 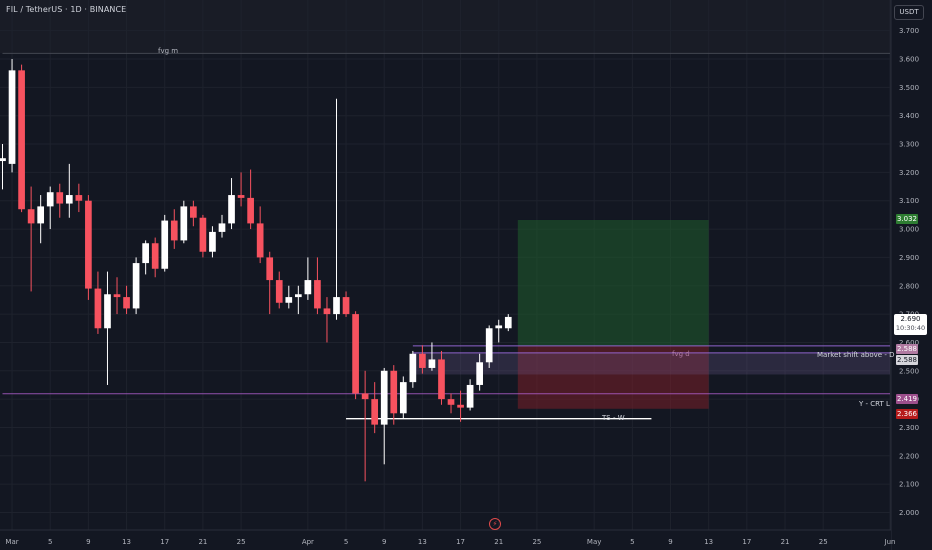 What do you see at coordinates (856, 355) in the screenshot?
I see `market-shift-label: Market shift above - D` at bounding box center [856, 355].